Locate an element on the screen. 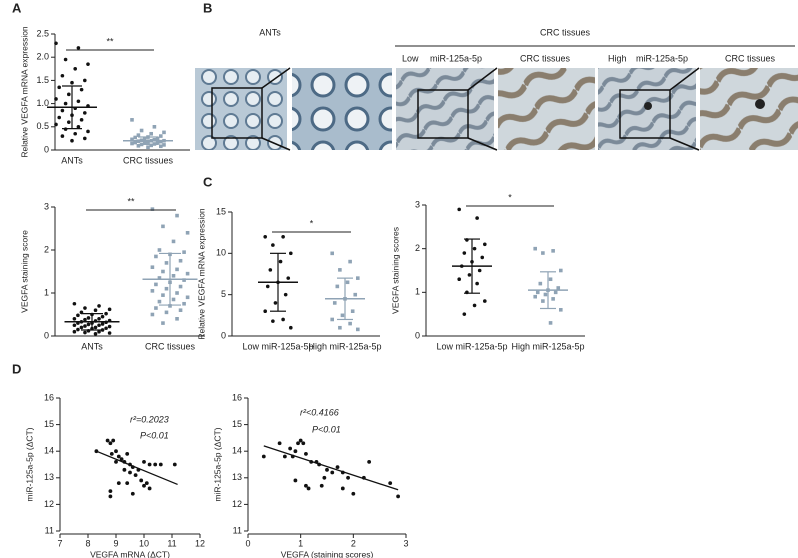 This screenshot has height=558, width=798. significance-label: * is located at coordinates (312, 223).